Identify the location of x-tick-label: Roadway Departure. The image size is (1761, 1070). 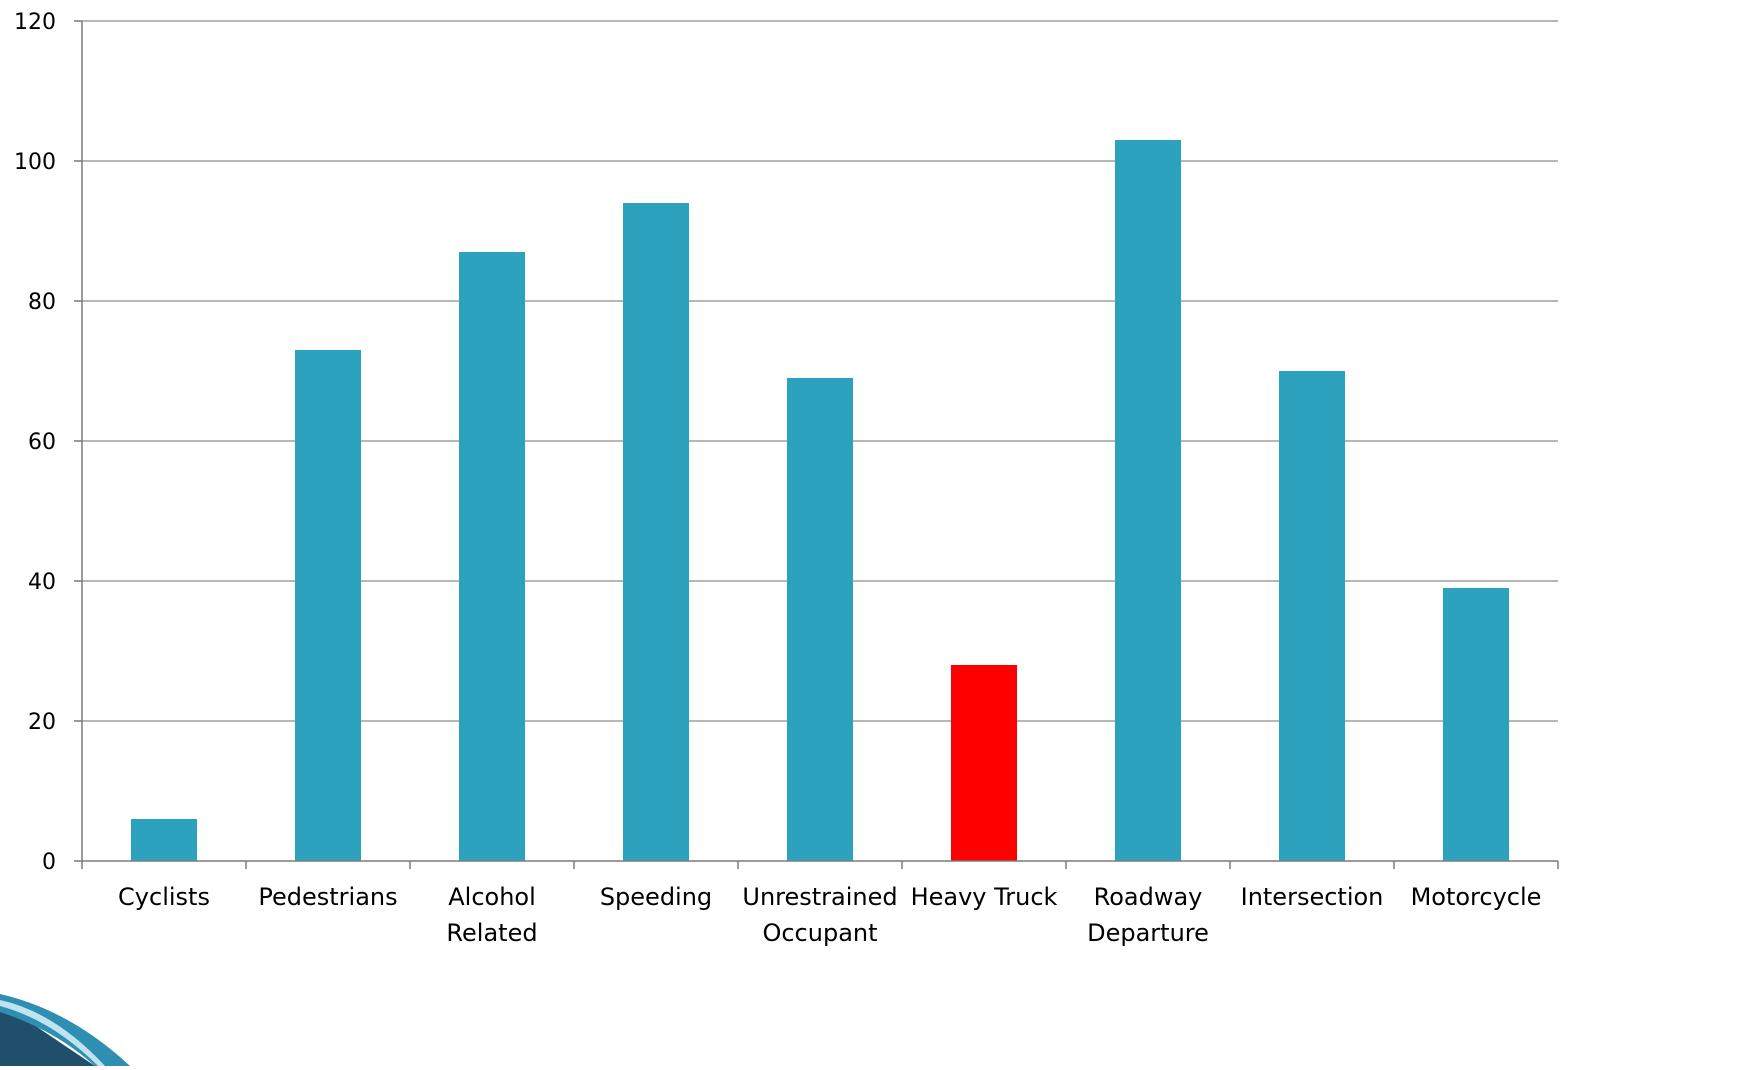
(1148, 915).